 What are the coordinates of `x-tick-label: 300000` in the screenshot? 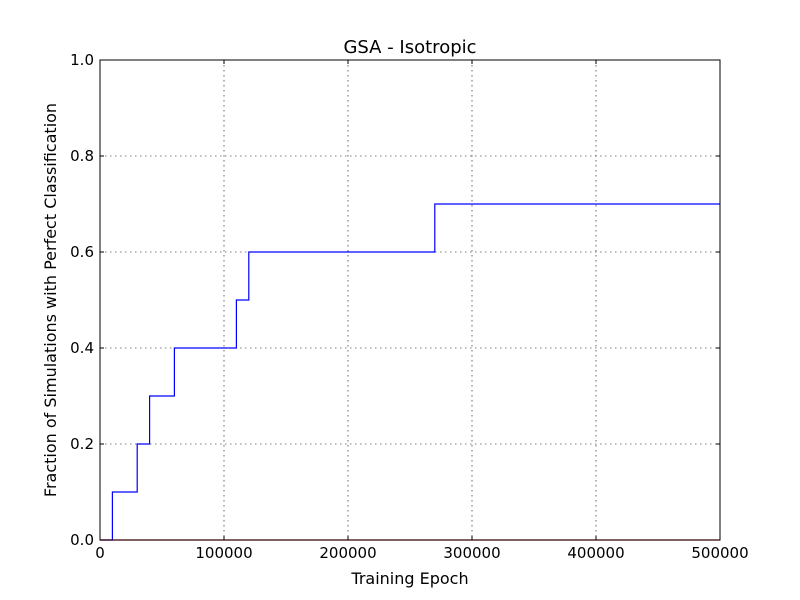 It's located at (471, 553).